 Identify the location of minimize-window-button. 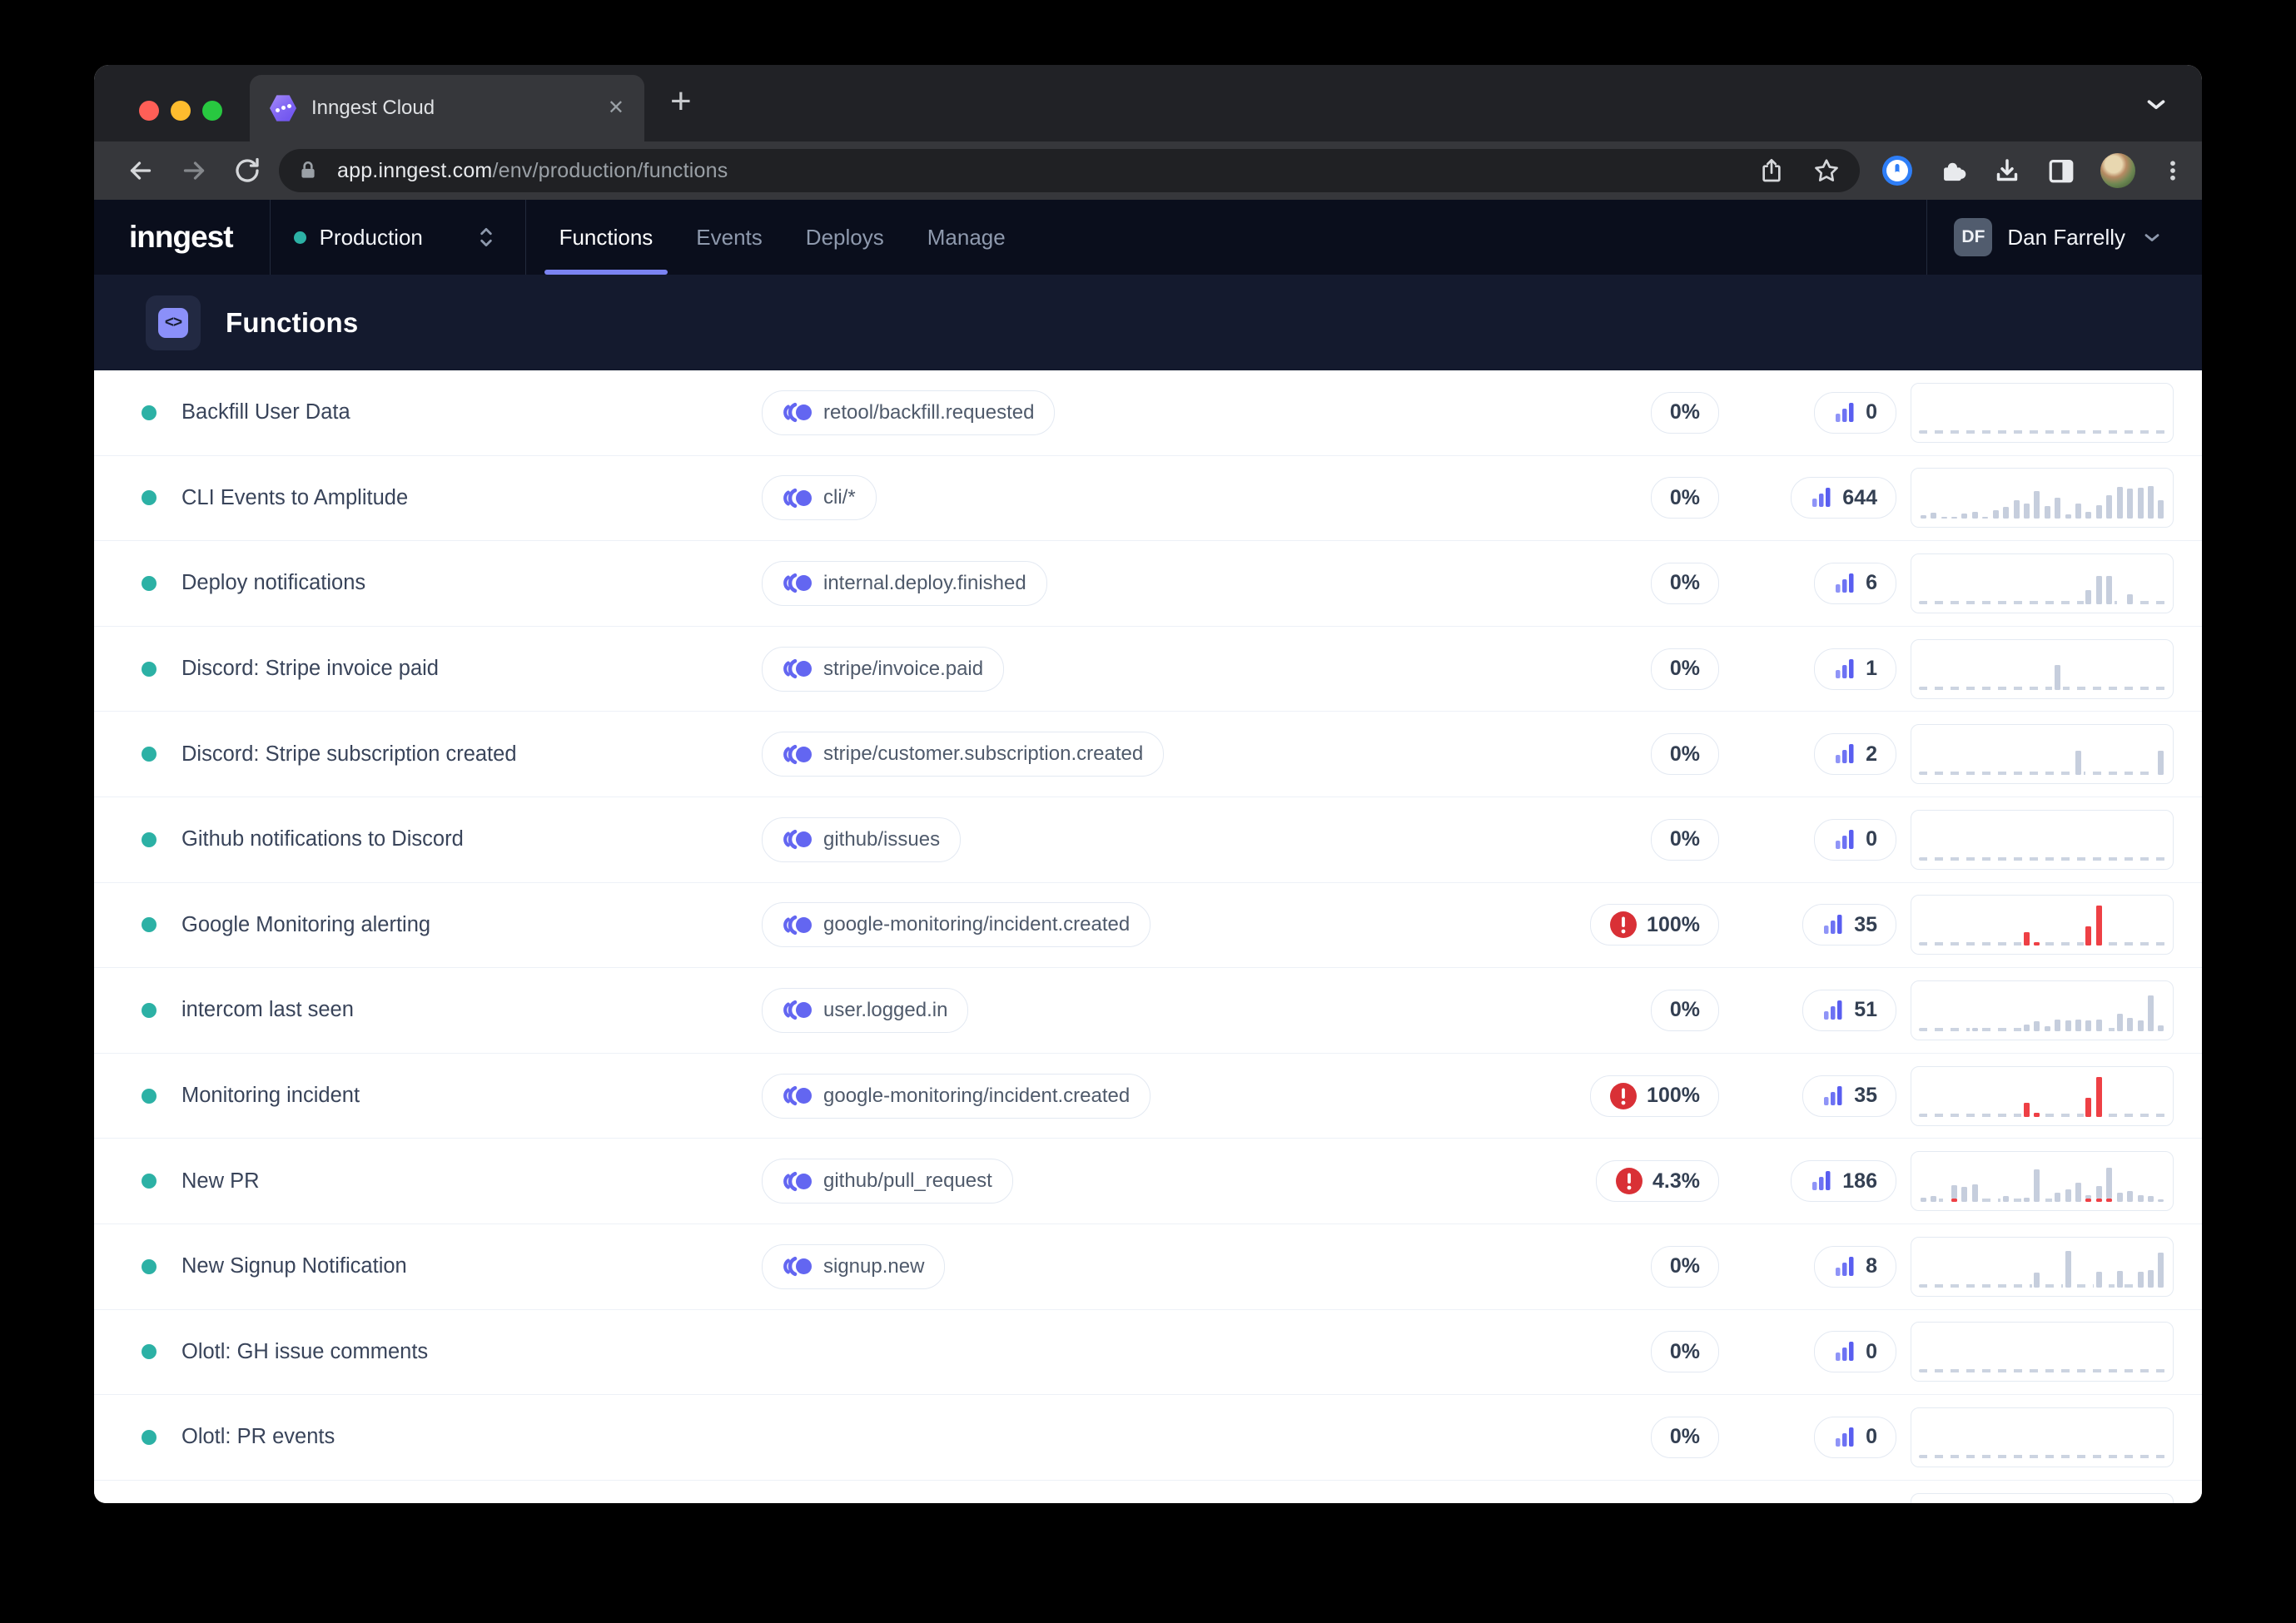
(181, 111).